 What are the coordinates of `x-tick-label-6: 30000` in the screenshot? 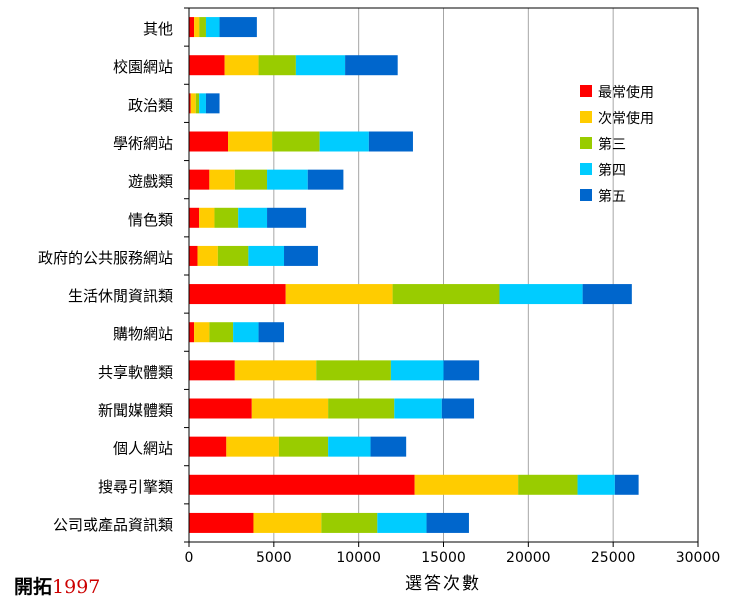 It's located at (698, 558).